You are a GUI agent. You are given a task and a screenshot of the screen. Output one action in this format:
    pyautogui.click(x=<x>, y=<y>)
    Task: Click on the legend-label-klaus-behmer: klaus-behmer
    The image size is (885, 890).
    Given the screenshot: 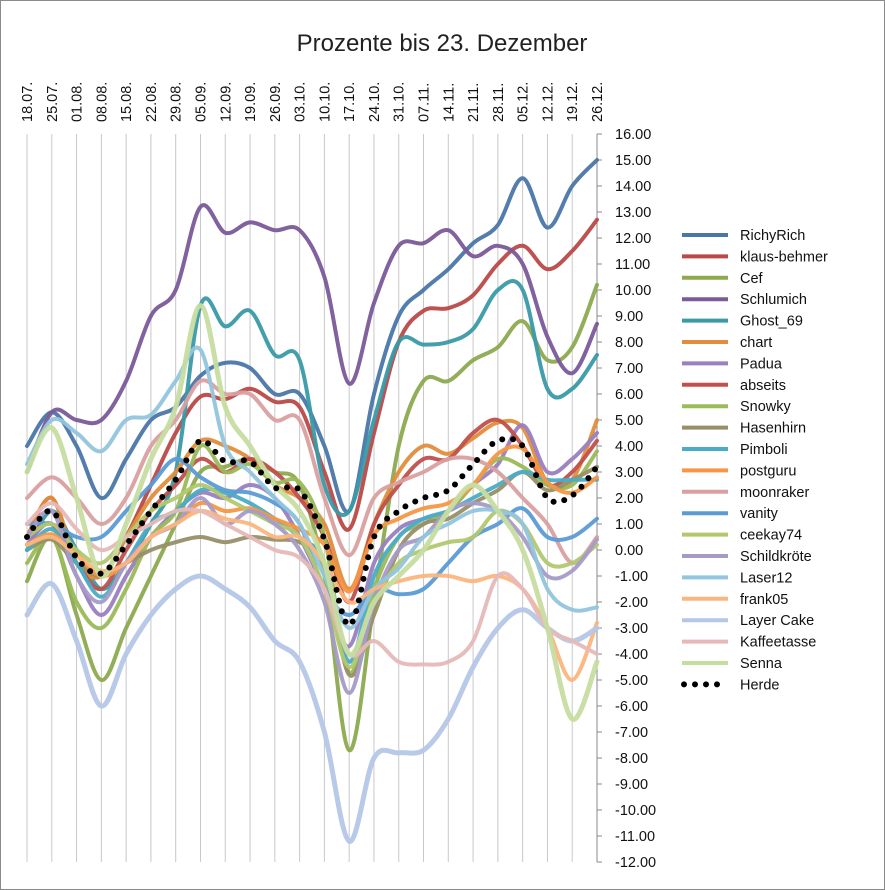 What is the action you would take?
    pyautogui.click(x=784, y=257)
    